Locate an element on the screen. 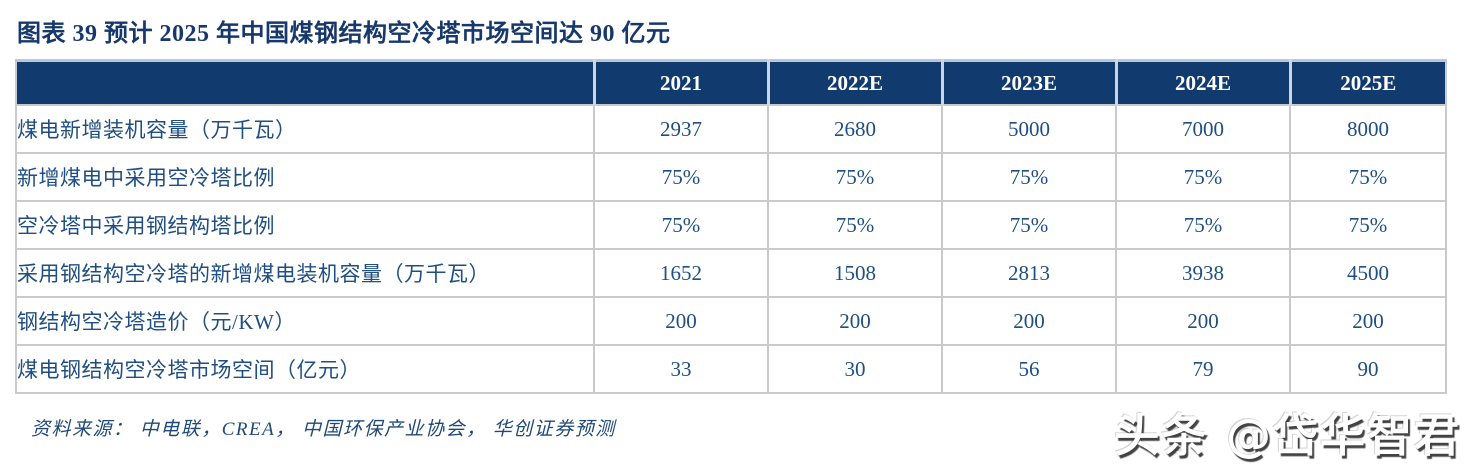 This screenshot has width=1473, height=464. table-row: 空冷塔中采用钢结构塔比例 75% 75% 75% 75% 75% is located at coordinates (731, 225).